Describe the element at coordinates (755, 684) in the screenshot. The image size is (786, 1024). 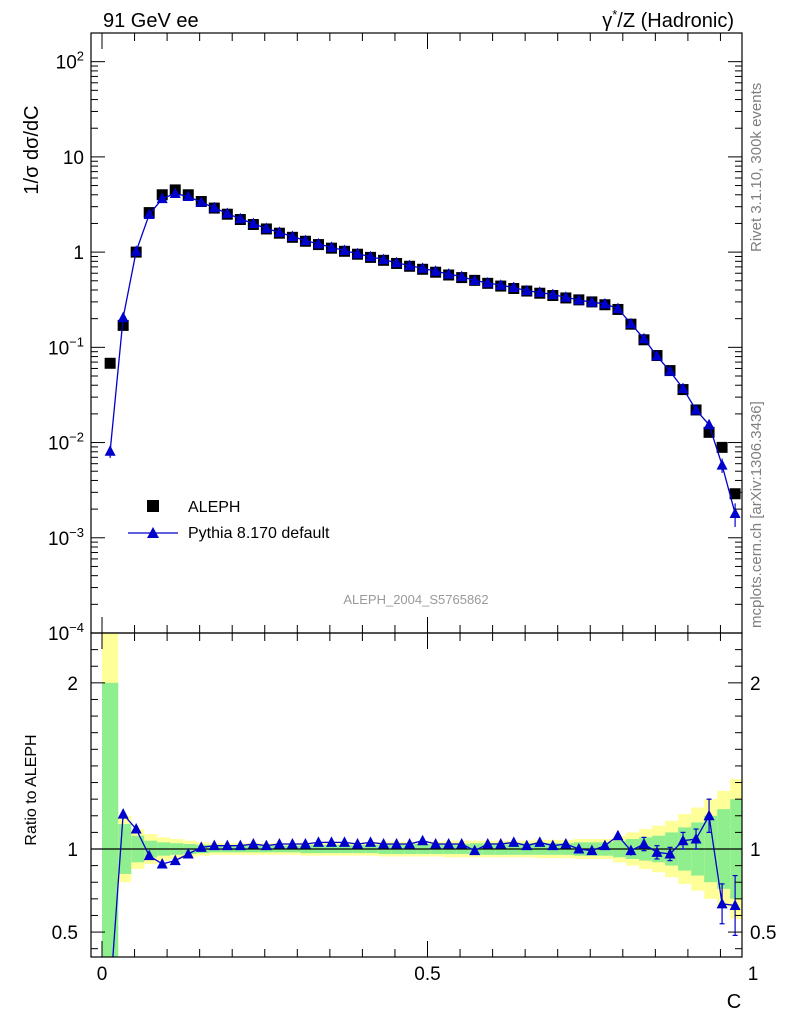
I see `ratio-y-tick-label-right: 2` at that location.